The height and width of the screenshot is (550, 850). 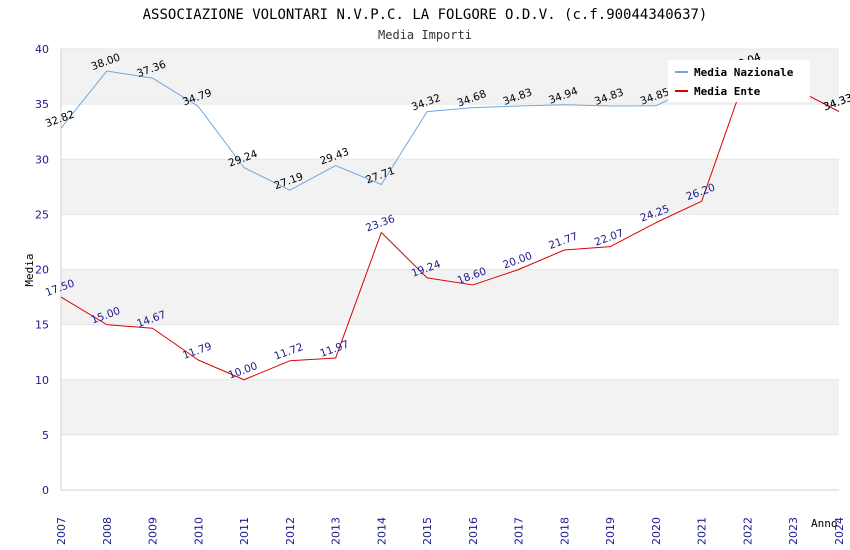 I want to click on x-tick-label: 2020, so click(x=656, y=531).